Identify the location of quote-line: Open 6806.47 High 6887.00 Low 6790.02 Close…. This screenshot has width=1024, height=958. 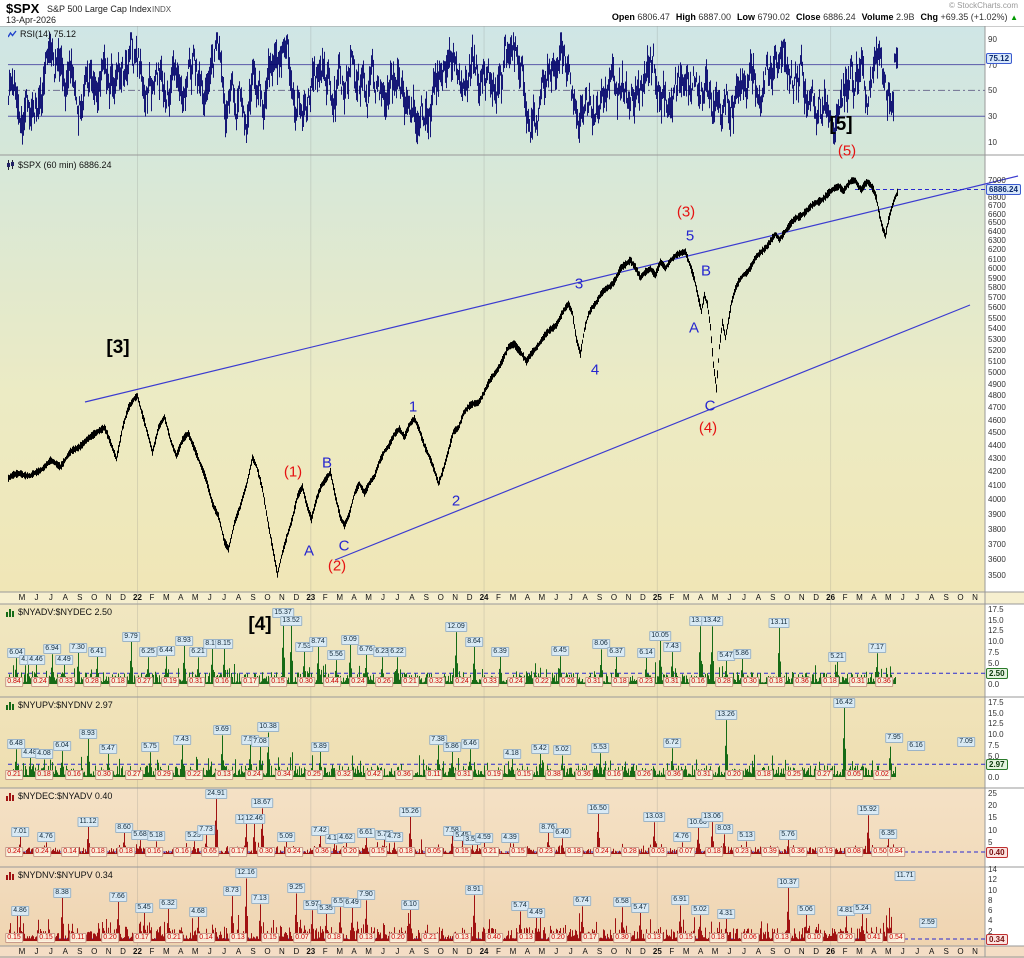
(812, 17).